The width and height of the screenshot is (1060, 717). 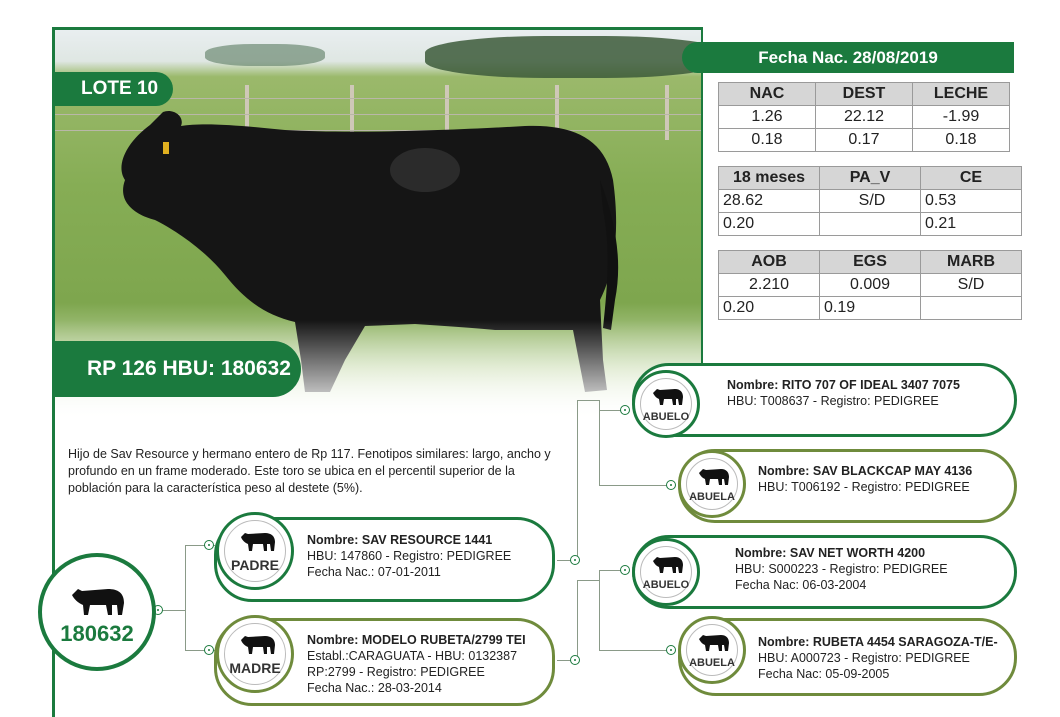 I want to click on madre-role: MADRE, so click(x=255, y=668).